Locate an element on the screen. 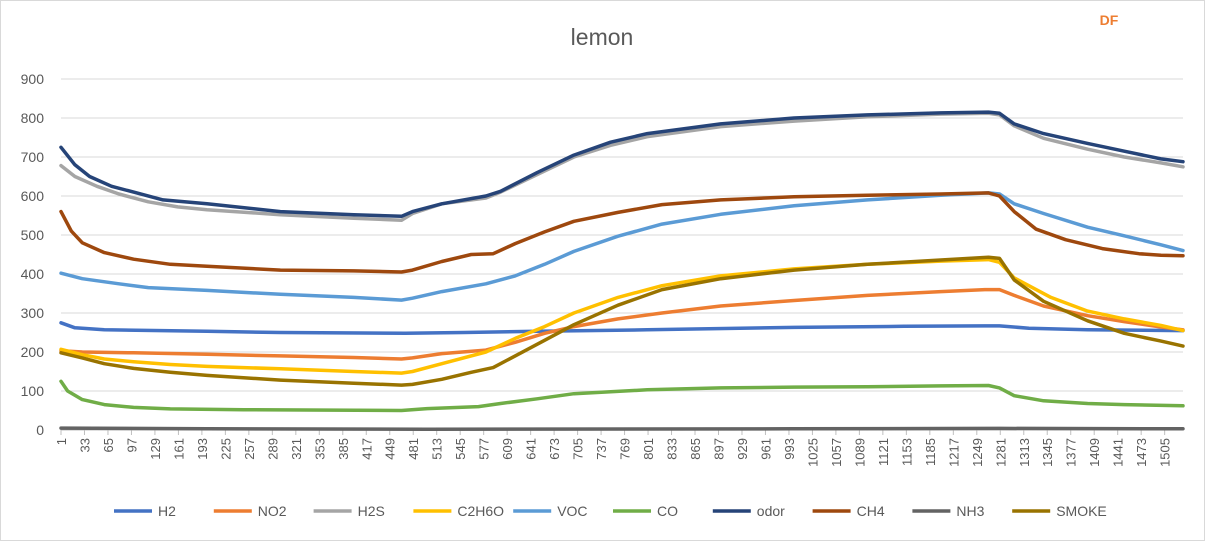  legend-label: C2H6O is located at coordinates (480, 511).